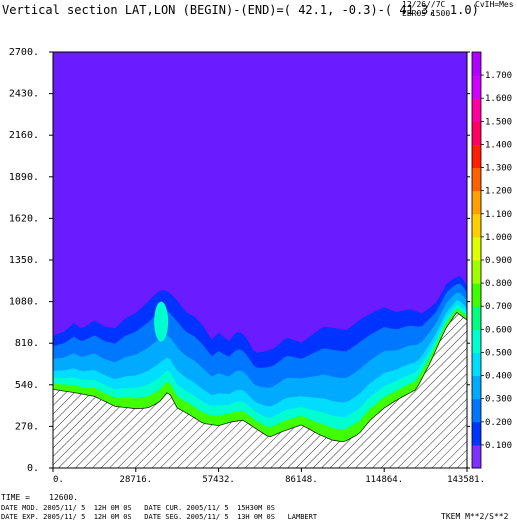 The image size is (517, 521). Describe the element at coordinates (494, 4) in the screenshot. I see `header-author: CvIH=Mes` at that location.